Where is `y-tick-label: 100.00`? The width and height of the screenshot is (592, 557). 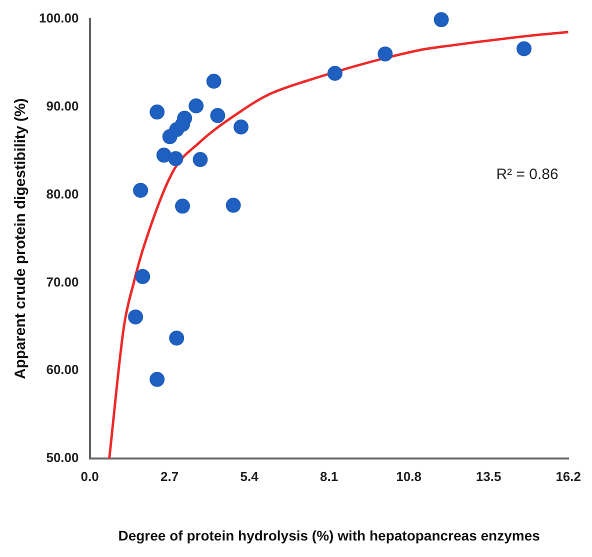 y-tick-label: 100.00 is located at coordinates (58, 18).